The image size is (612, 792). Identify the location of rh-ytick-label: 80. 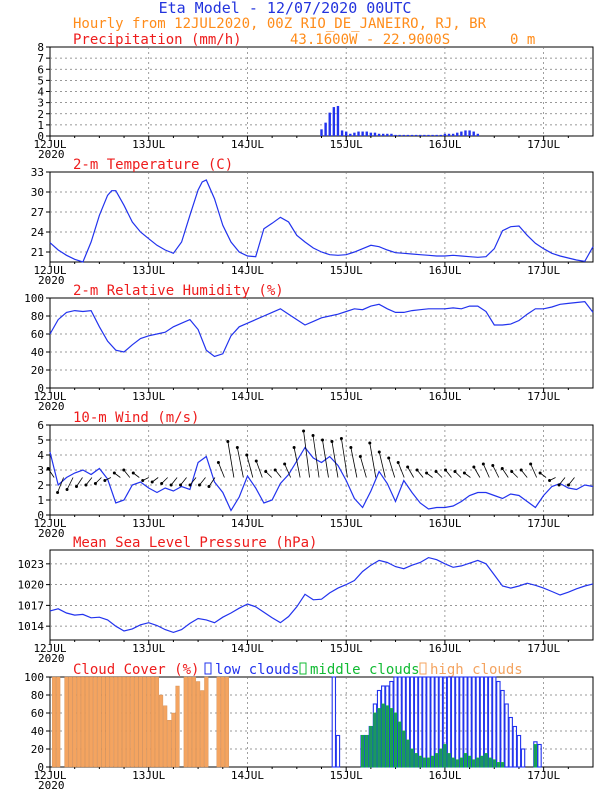
(37, 316).